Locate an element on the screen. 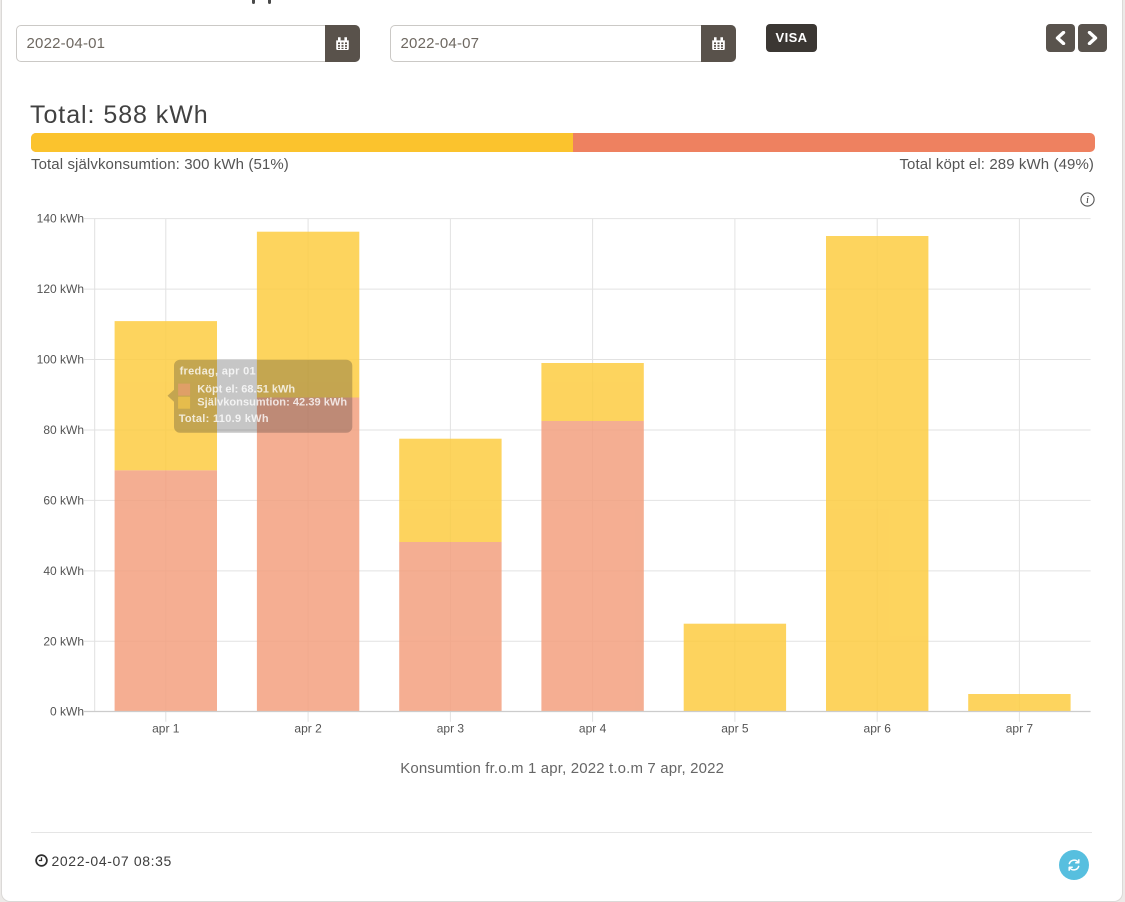 The width and height of the screenshot is (1125, 902). svg-text: 40 kWh is located at coordinates (63, 571).